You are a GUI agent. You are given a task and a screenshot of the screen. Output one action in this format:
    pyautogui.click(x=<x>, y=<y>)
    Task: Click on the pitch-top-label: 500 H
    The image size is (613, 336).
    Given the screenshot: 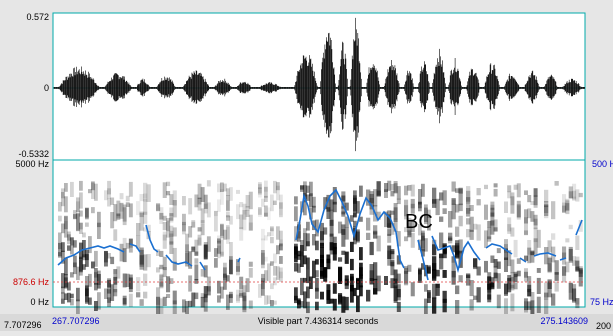 What is the action you would take?
    pyautogui.click(x=602, y=164)
    